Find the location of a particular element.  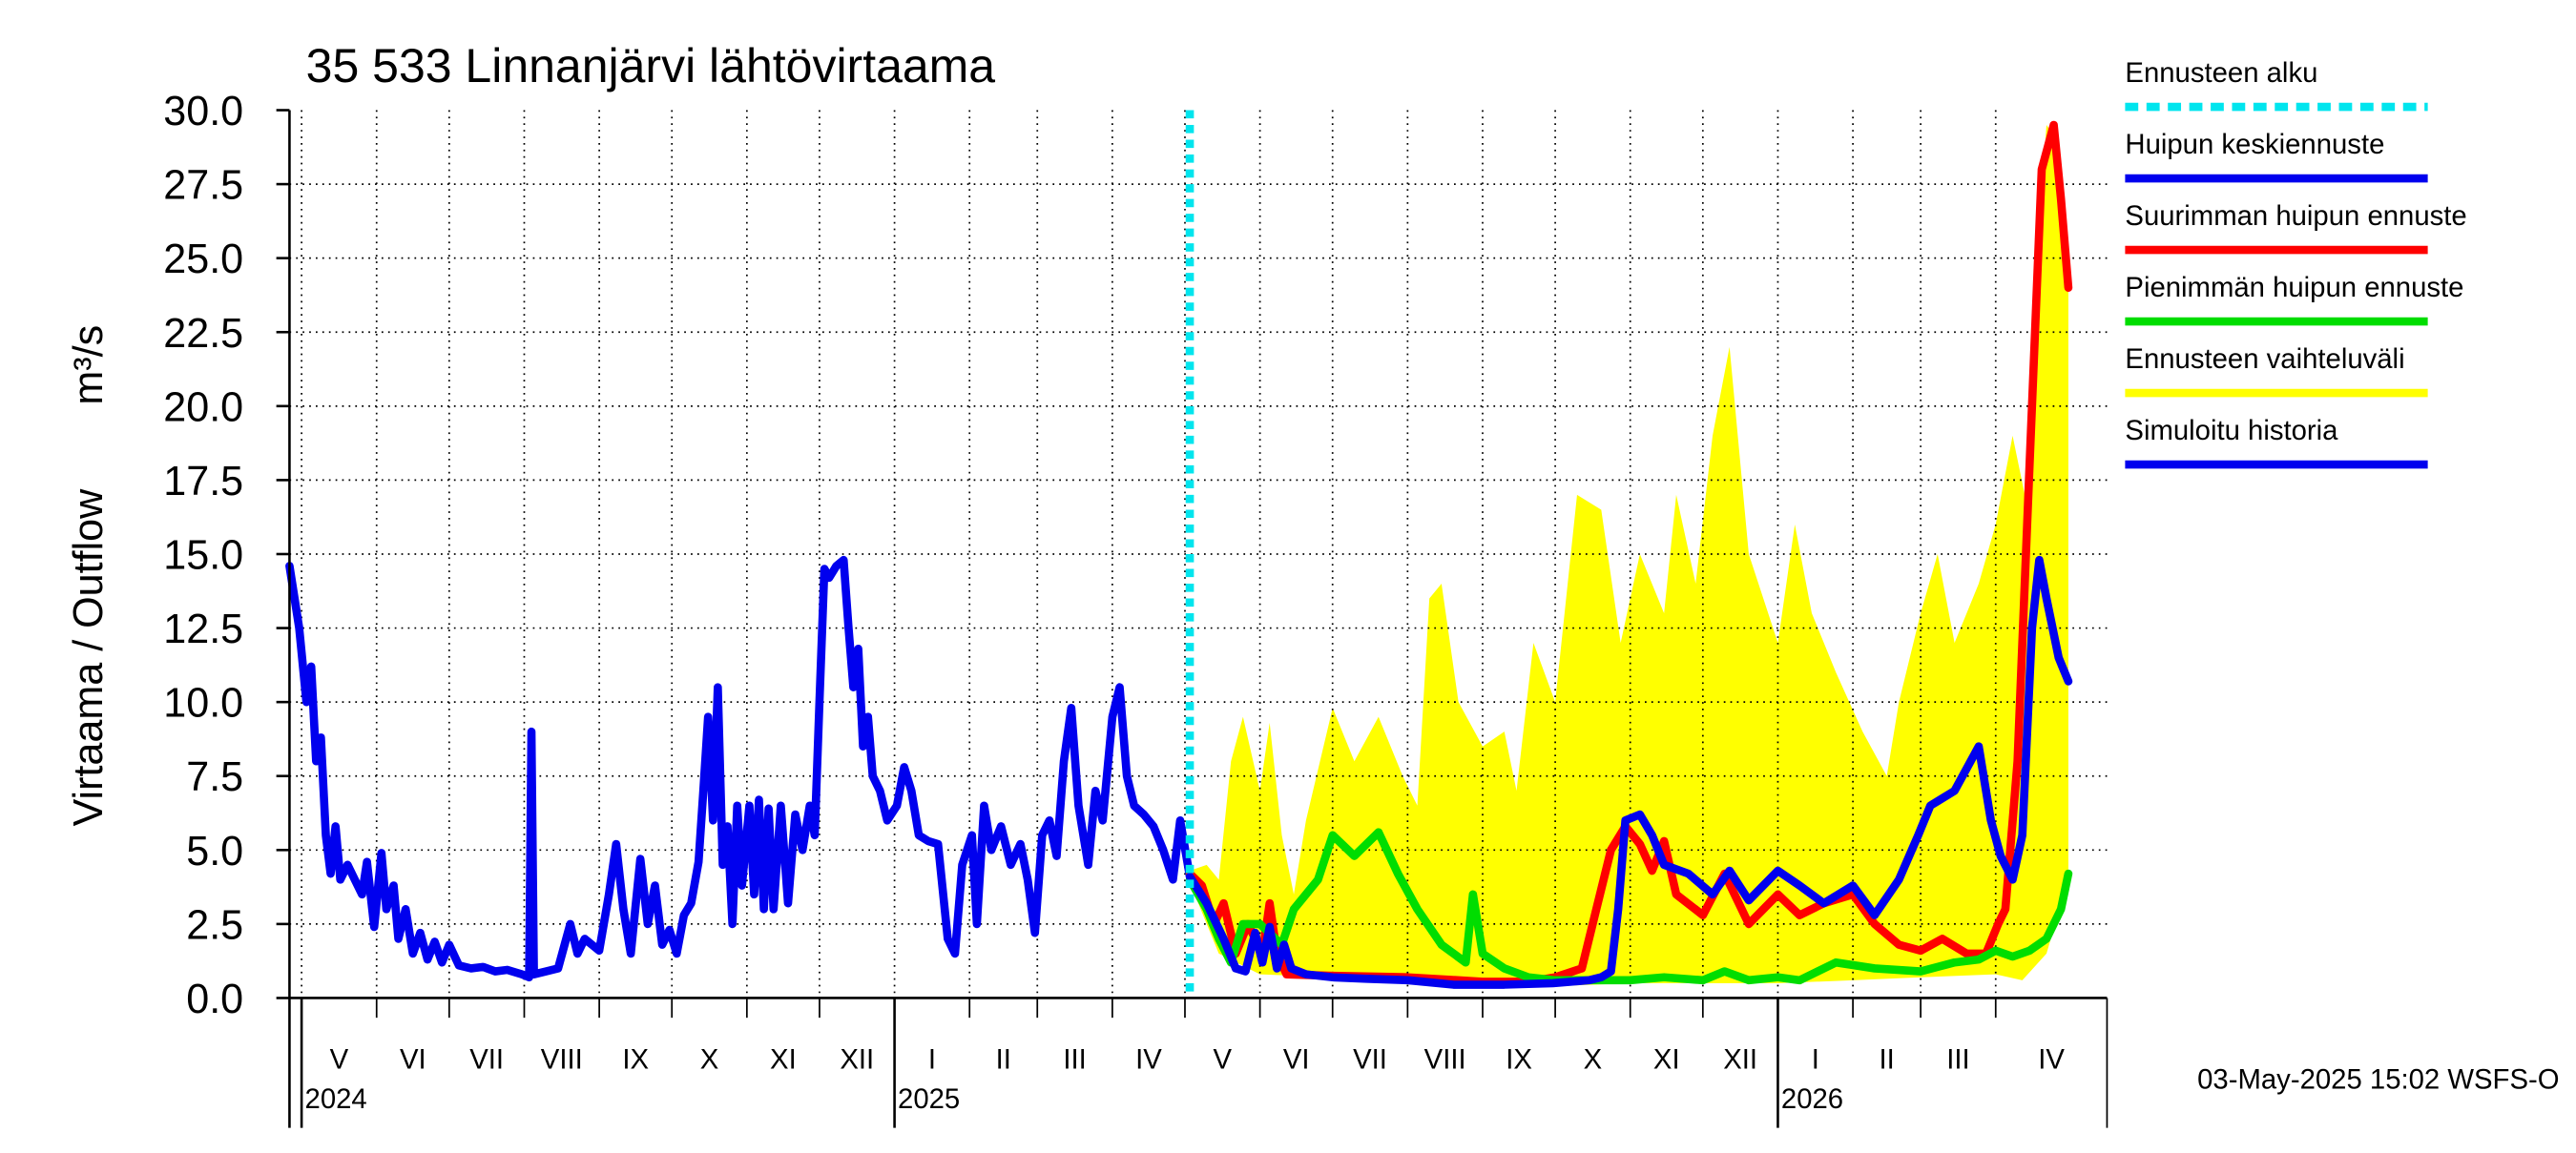

year-label: 2026 is located at coordinates (1812, 1099).